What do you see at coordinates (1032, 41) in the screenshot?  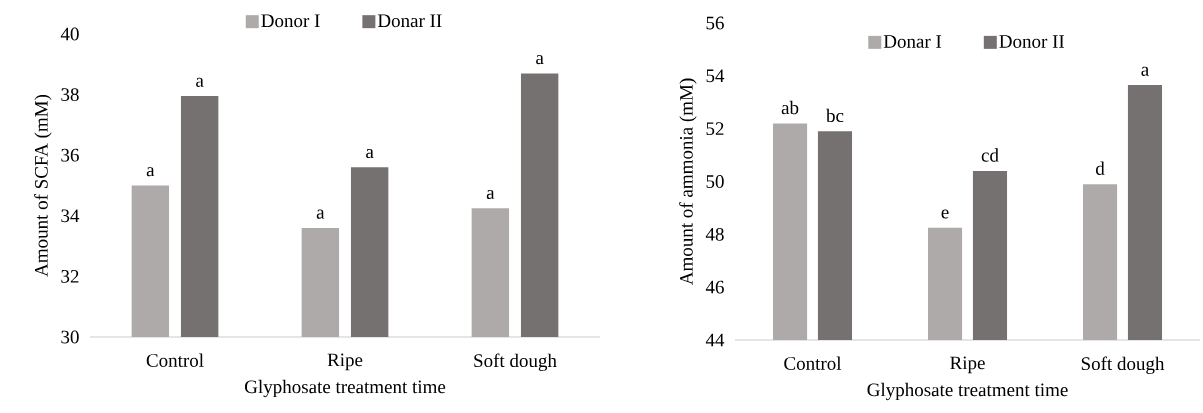 I see `legend-label: Donor II` at bounding box center [1032, 41].